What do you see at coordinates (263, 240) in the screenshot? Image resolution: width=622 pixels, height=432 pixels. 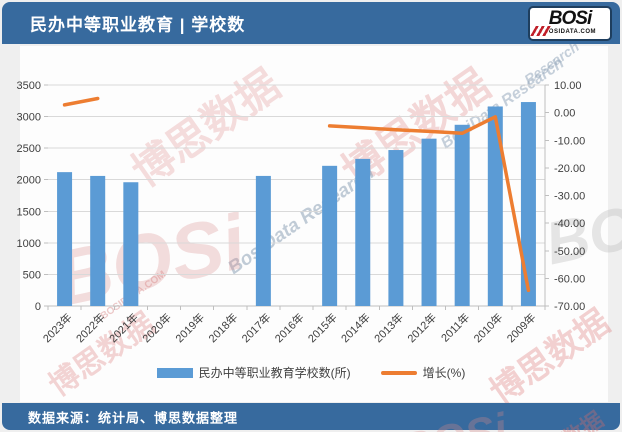 I see `bar-2017年` at bounding box center [263, 240].